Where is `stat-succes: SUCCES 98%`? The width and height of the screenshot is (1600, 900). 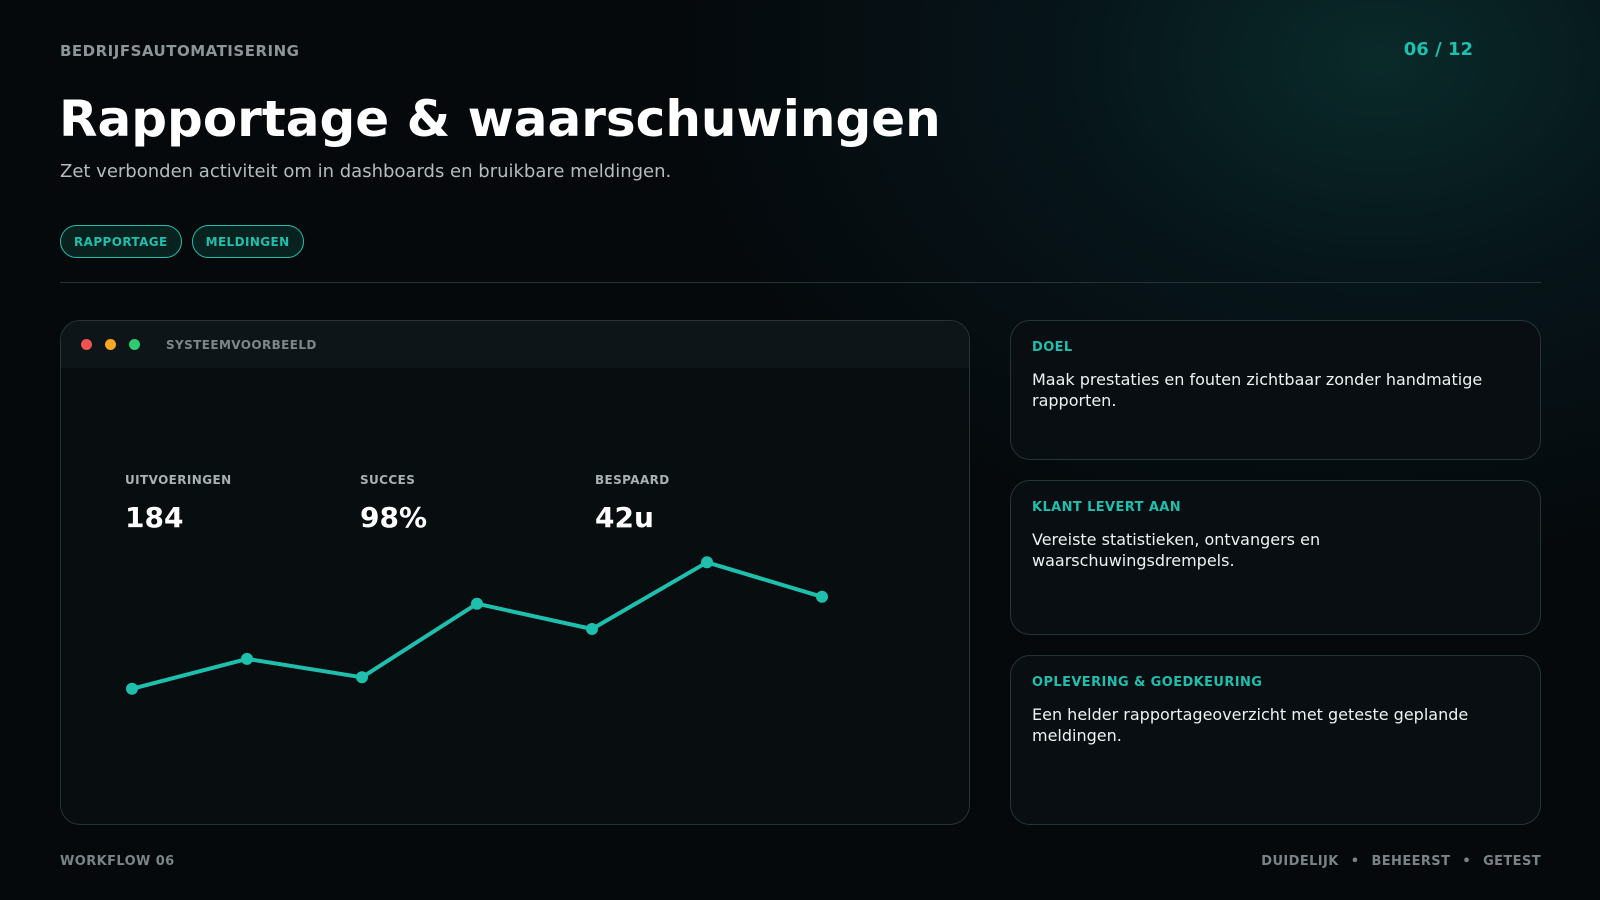 stat-succes: SUCCES 98% is located at coordinates (393, 503).